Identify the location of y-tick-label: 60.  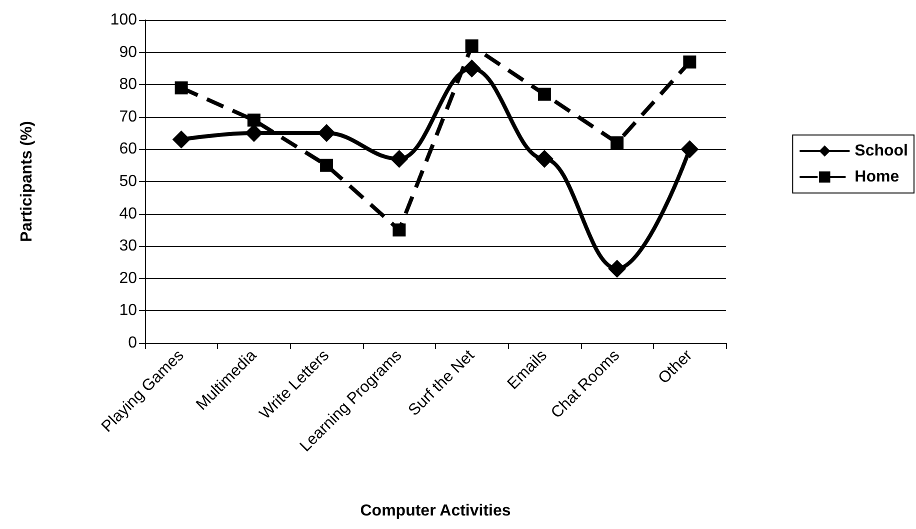
(128, 149).